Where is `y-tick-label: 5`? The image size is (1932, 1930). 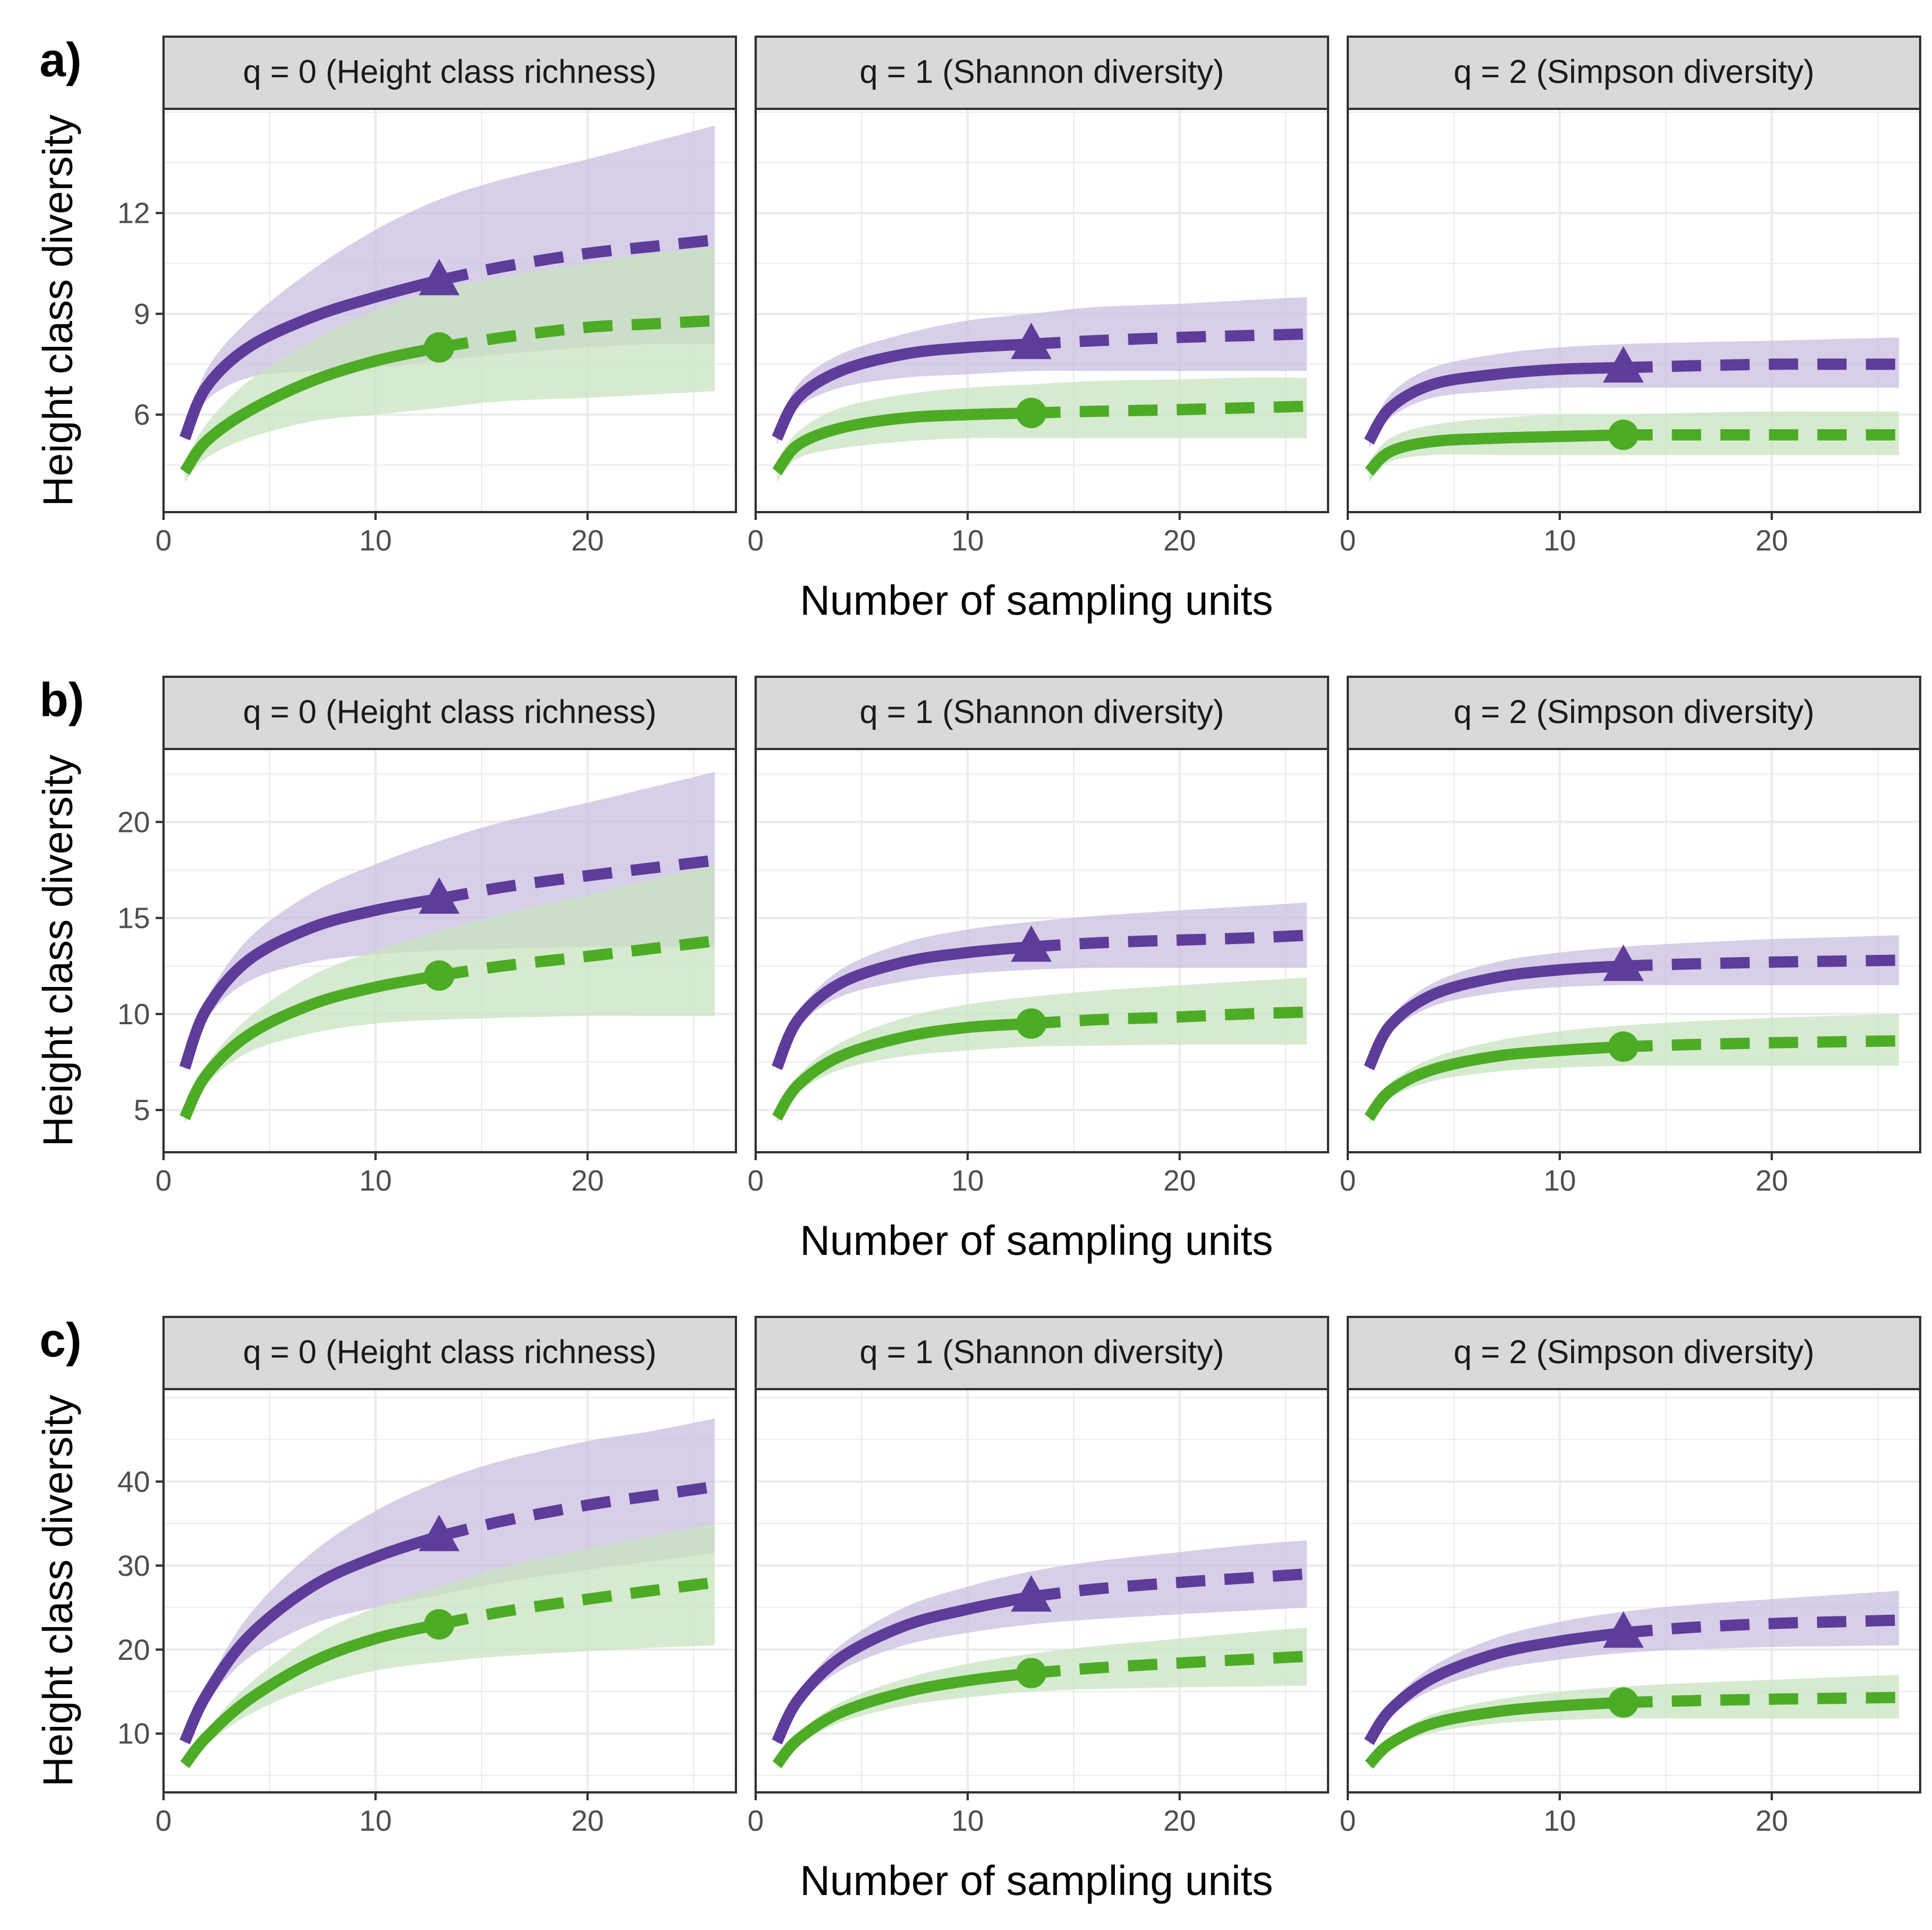
y-tick-label: 5 is located at coordinates (142, 1110).